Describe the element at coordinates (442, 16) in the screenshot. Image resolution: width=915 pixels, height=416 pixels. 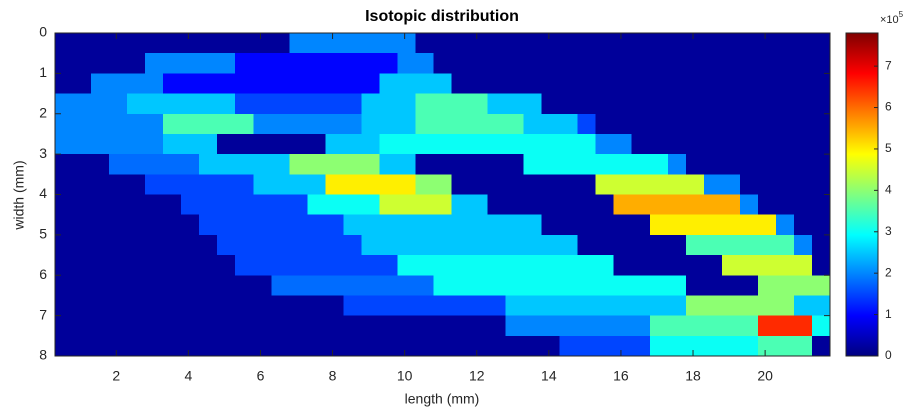
I see `chart-title: Isotopic distribution` at that location.